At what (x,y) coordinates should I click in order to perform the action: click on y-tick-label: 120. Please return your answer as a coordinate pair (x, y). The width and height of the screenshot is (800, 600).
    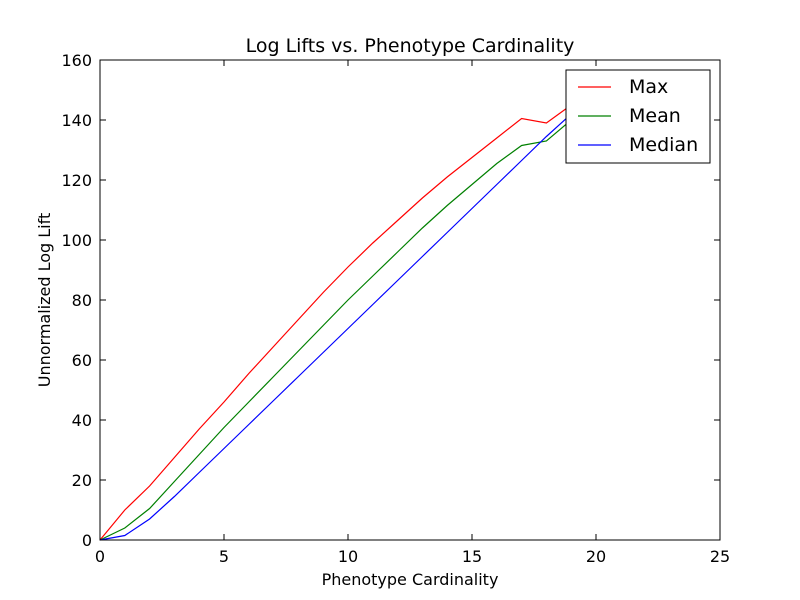
    Looking at the image, I should click on (76, 180).